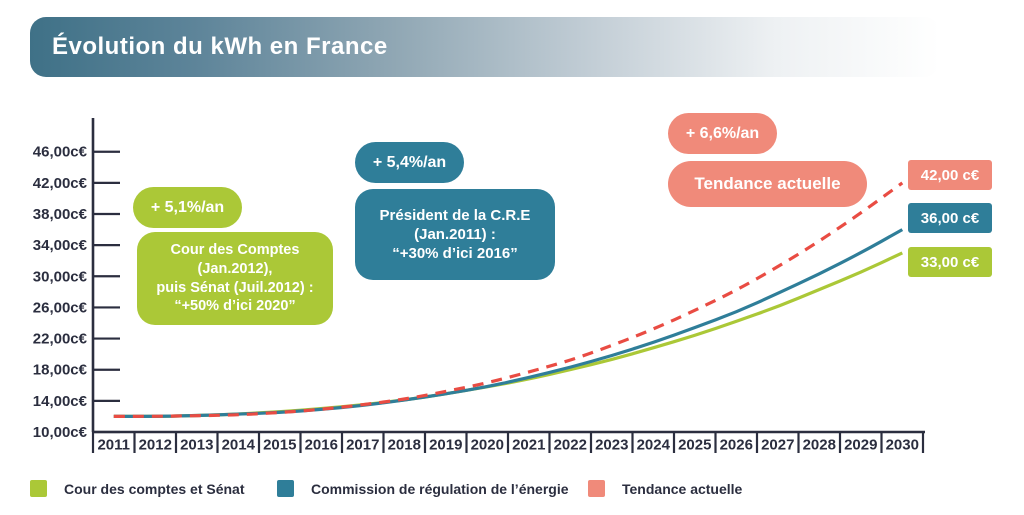 The width and height of the screenshot is (1024, 515). What do you see at coordinates (60, 370) in the screenshot?
I see `y-tick-label: 18,00c€` at bounding box center [60, 370].